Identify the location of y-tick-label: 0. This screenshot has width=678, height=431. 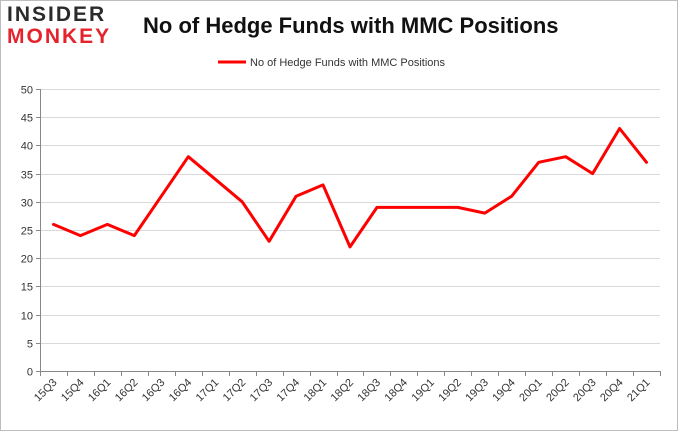
(30, 373).